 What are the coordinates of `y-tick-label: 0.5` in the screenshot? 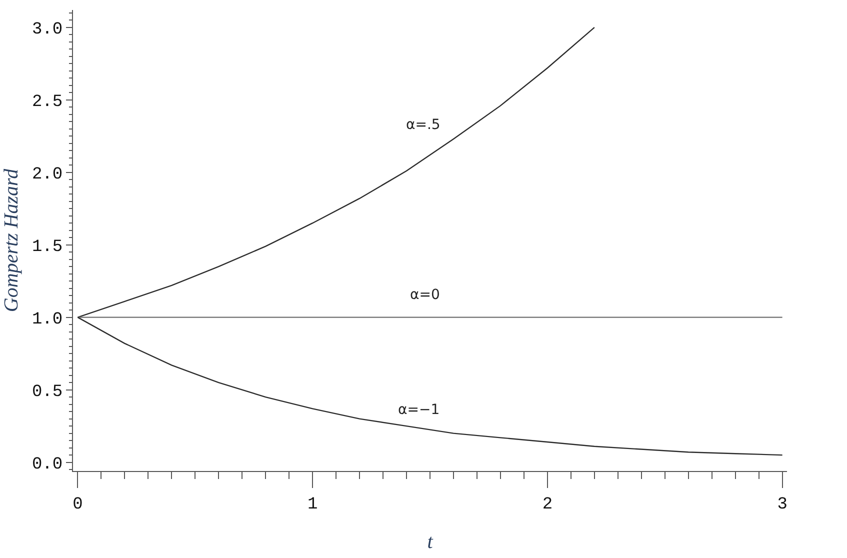 It's located at (47, 392).